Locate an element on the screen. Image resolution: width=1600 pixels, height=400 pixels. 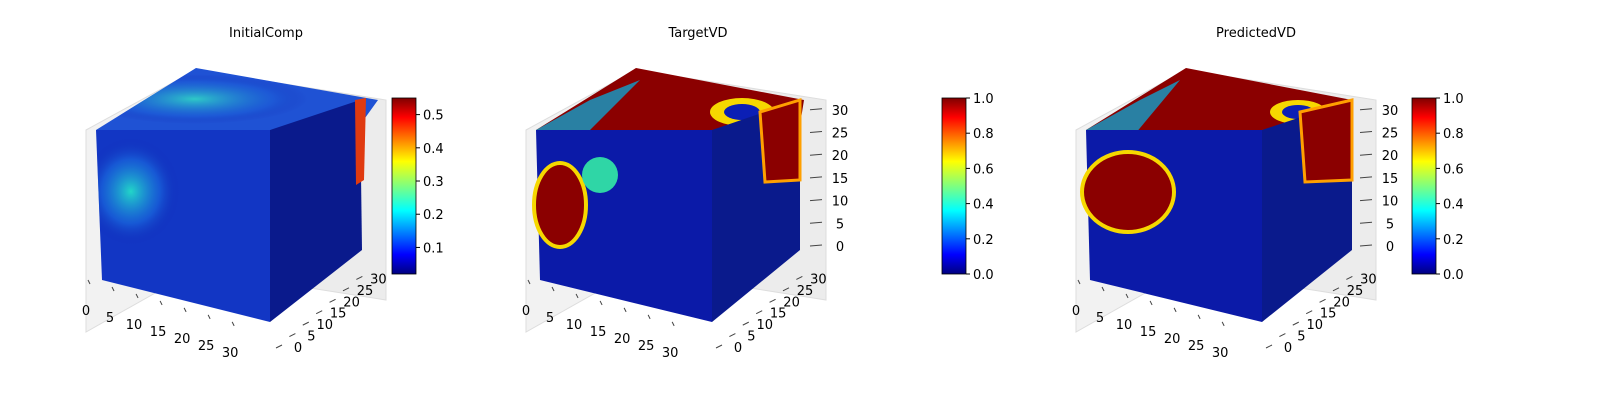
colorbar-ticks: 0.1 0.2 0.3 0.4 0.5 is located at coordinates (430, 182).